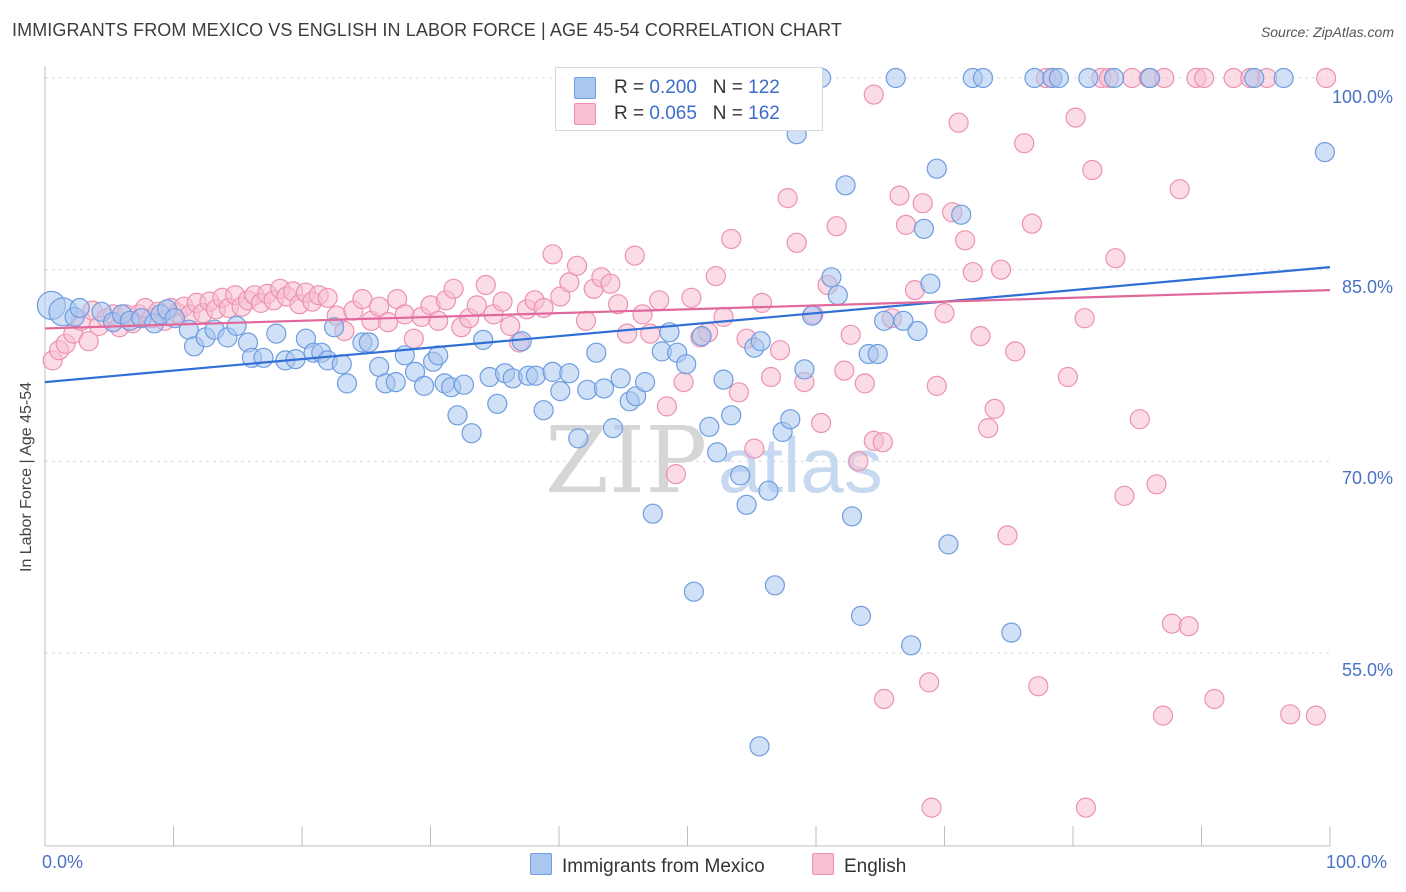 The width and height of the screenshot is (1406, 892). What do you see at coordinates (632, 87) in the screenshot?
I see `legend-r-label-blue: R =` at bounding box center [632, 87].